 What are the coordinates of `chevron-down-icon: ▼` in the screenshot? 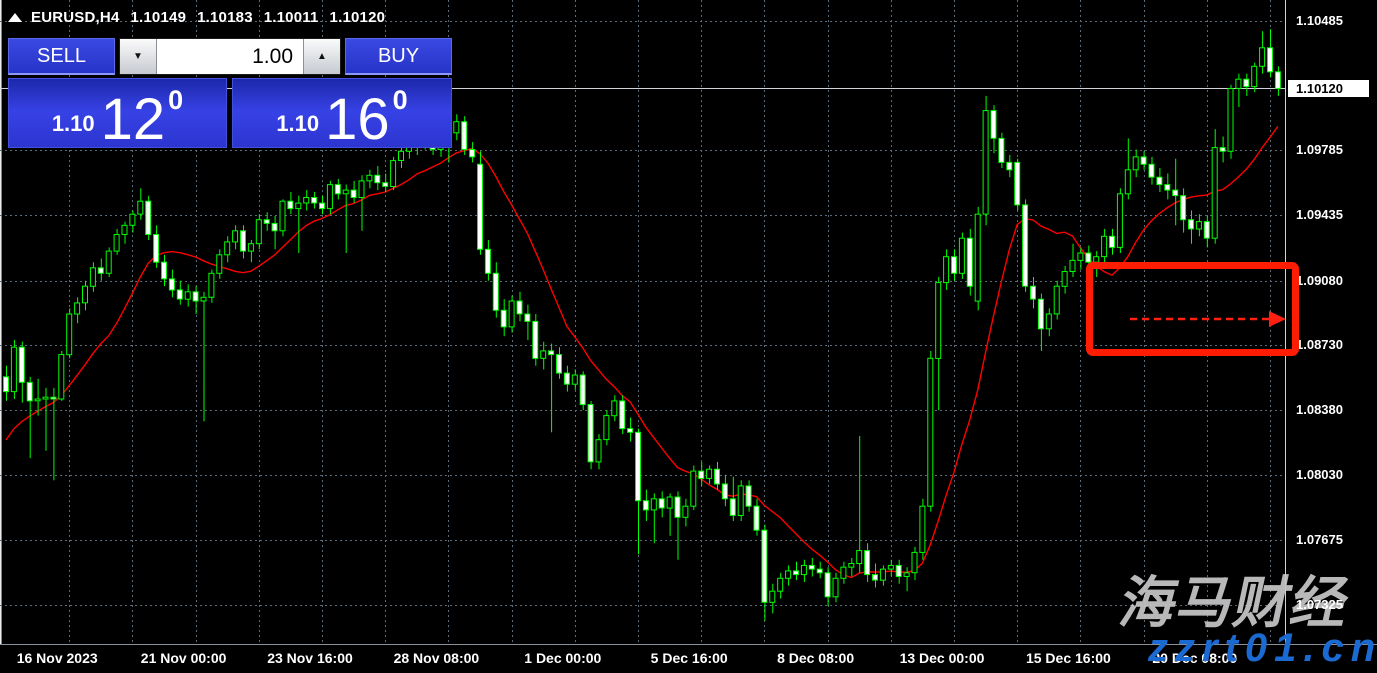 It's located at (138, 56).